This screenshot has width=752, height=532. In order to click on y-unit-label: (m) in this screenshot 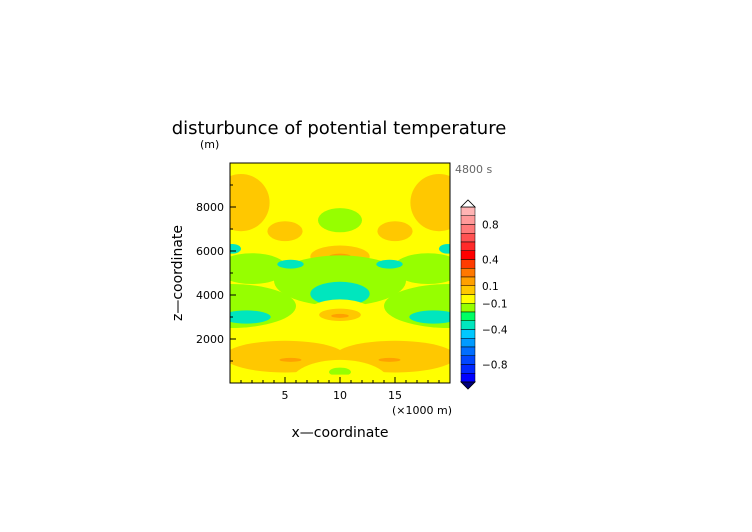, I will do `click(209, 144)`.